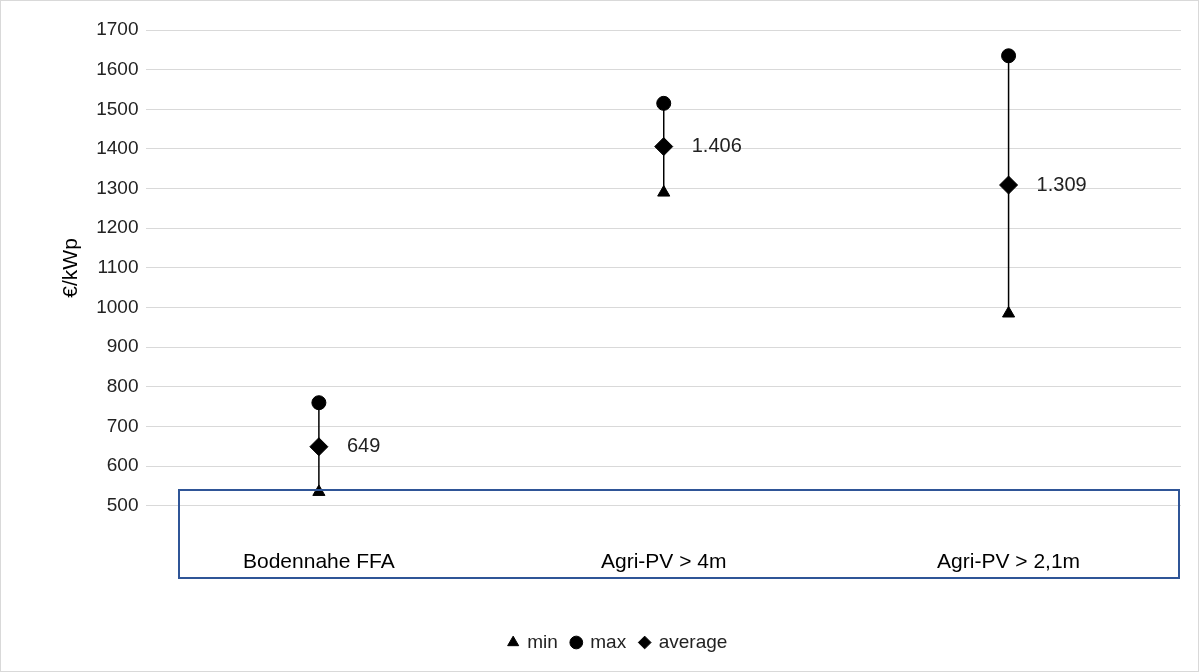 The image size is (1199, 672). Describe the element at coordinates (716, 145) in the screenshot. I see `data-label: 1.406` at that location.